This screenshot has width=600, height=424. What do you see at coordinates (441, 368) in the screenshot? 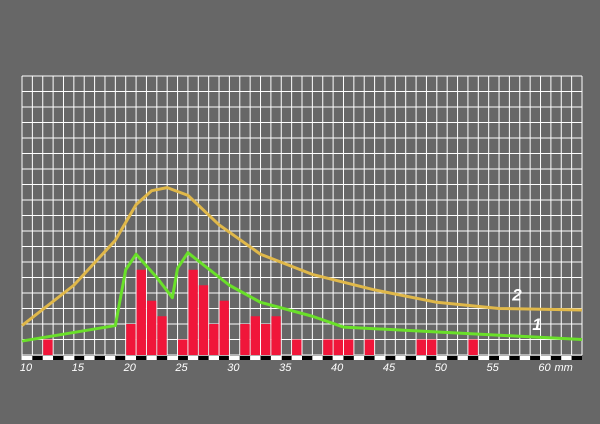
I see `x-tick-label: 50` at bounding box center [441, 368].